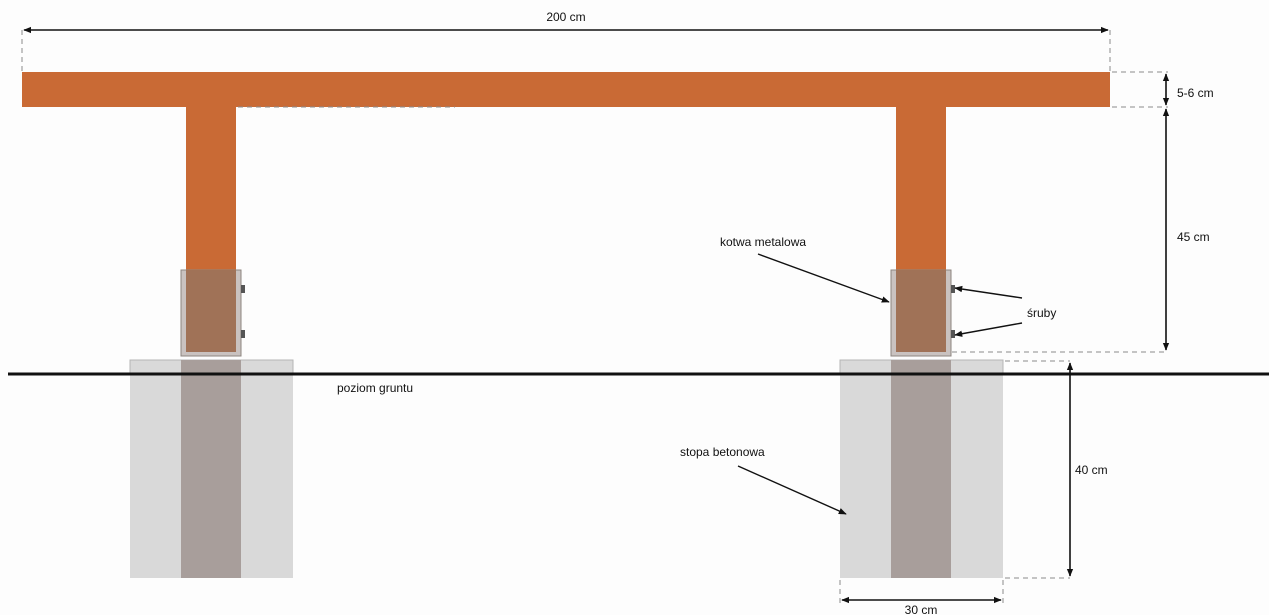 The image size is (1269, 615). What do you see at coordinates (1193, 237) in the screenshot?
I see `dim-post-label: 45 cm` at bounding box center [1193, 237].